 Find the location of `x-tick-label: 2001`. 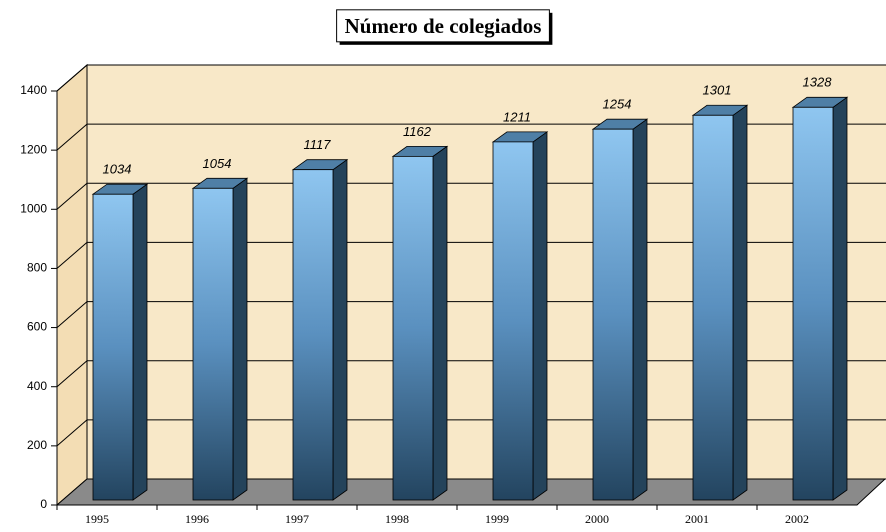

x-tick-label: 2001 is located at coordinates (697, 519).